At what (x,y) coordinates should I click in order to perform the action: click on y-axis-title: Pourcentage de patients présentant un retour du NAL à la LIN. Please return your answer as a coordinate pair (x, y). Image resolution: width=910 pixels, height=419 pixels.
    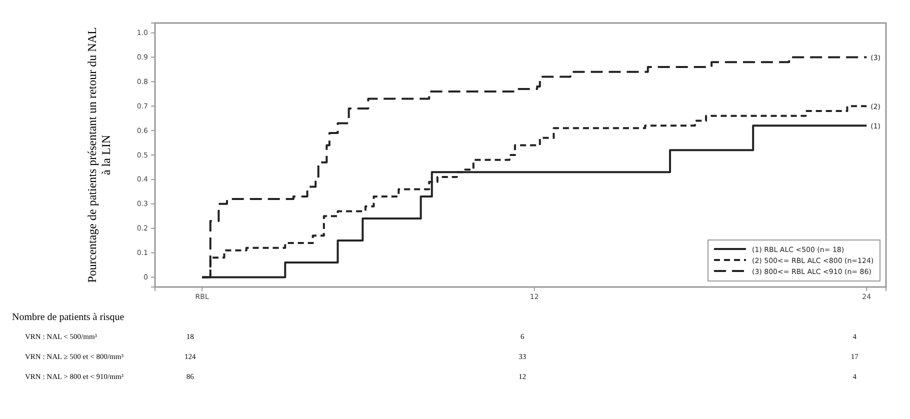
    Looking at the image, I should click on (99, 155).